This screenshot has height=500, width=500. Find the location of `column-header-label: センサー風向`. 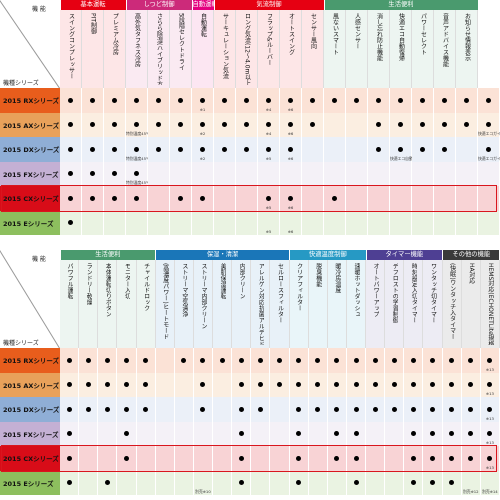

column-header-label: センサー風向 is located at coordinates (313, 31).